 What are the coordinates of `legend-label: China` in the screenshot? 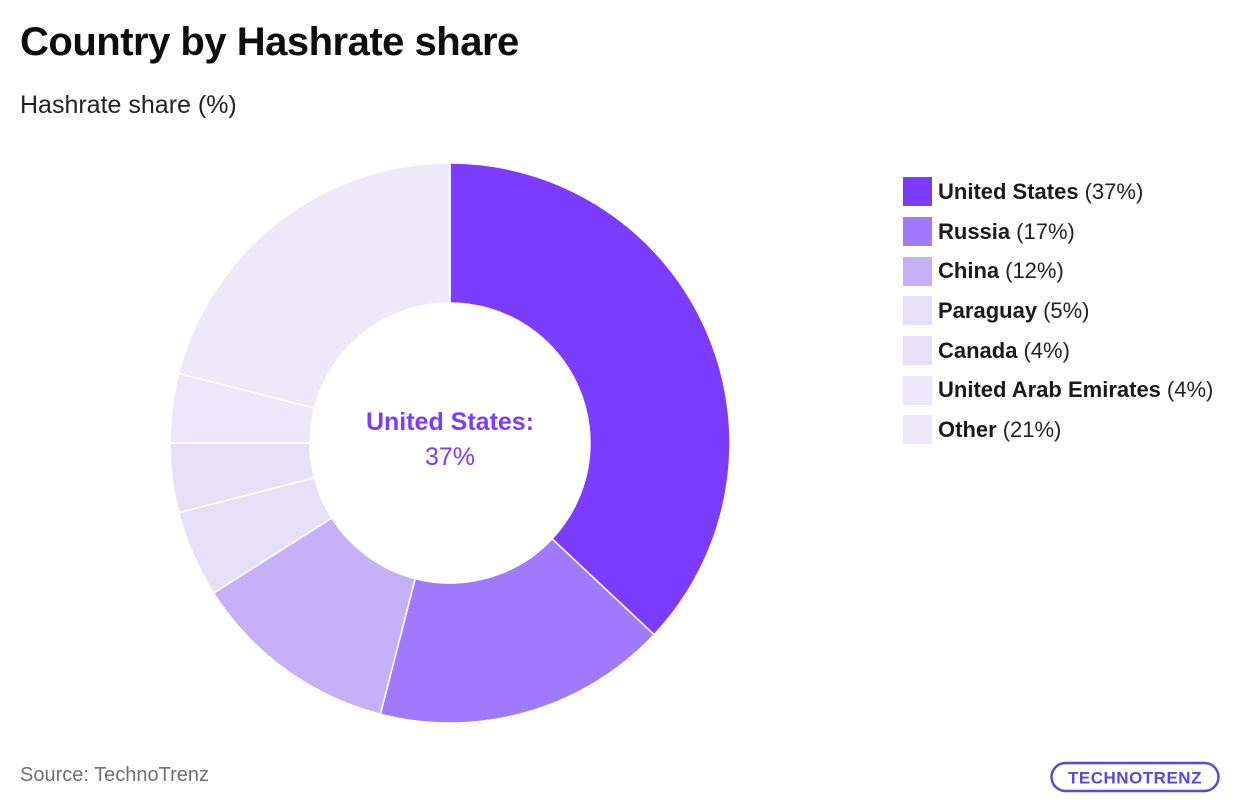 It's located at (969, 271).